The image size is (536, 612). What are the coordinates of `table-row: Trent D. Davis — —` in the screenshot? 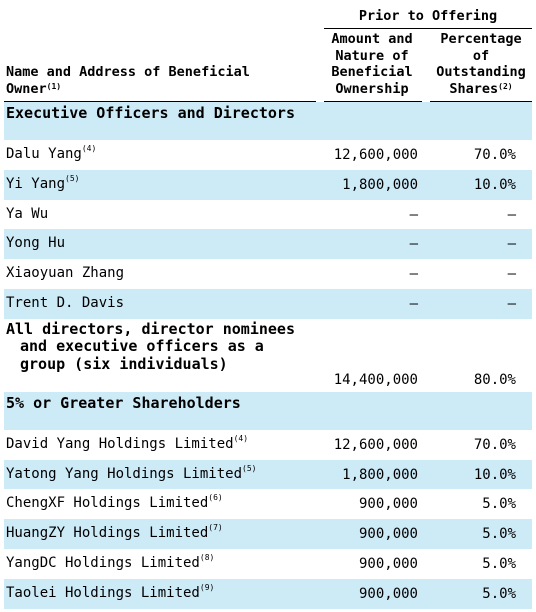 It's located at (268, 303).